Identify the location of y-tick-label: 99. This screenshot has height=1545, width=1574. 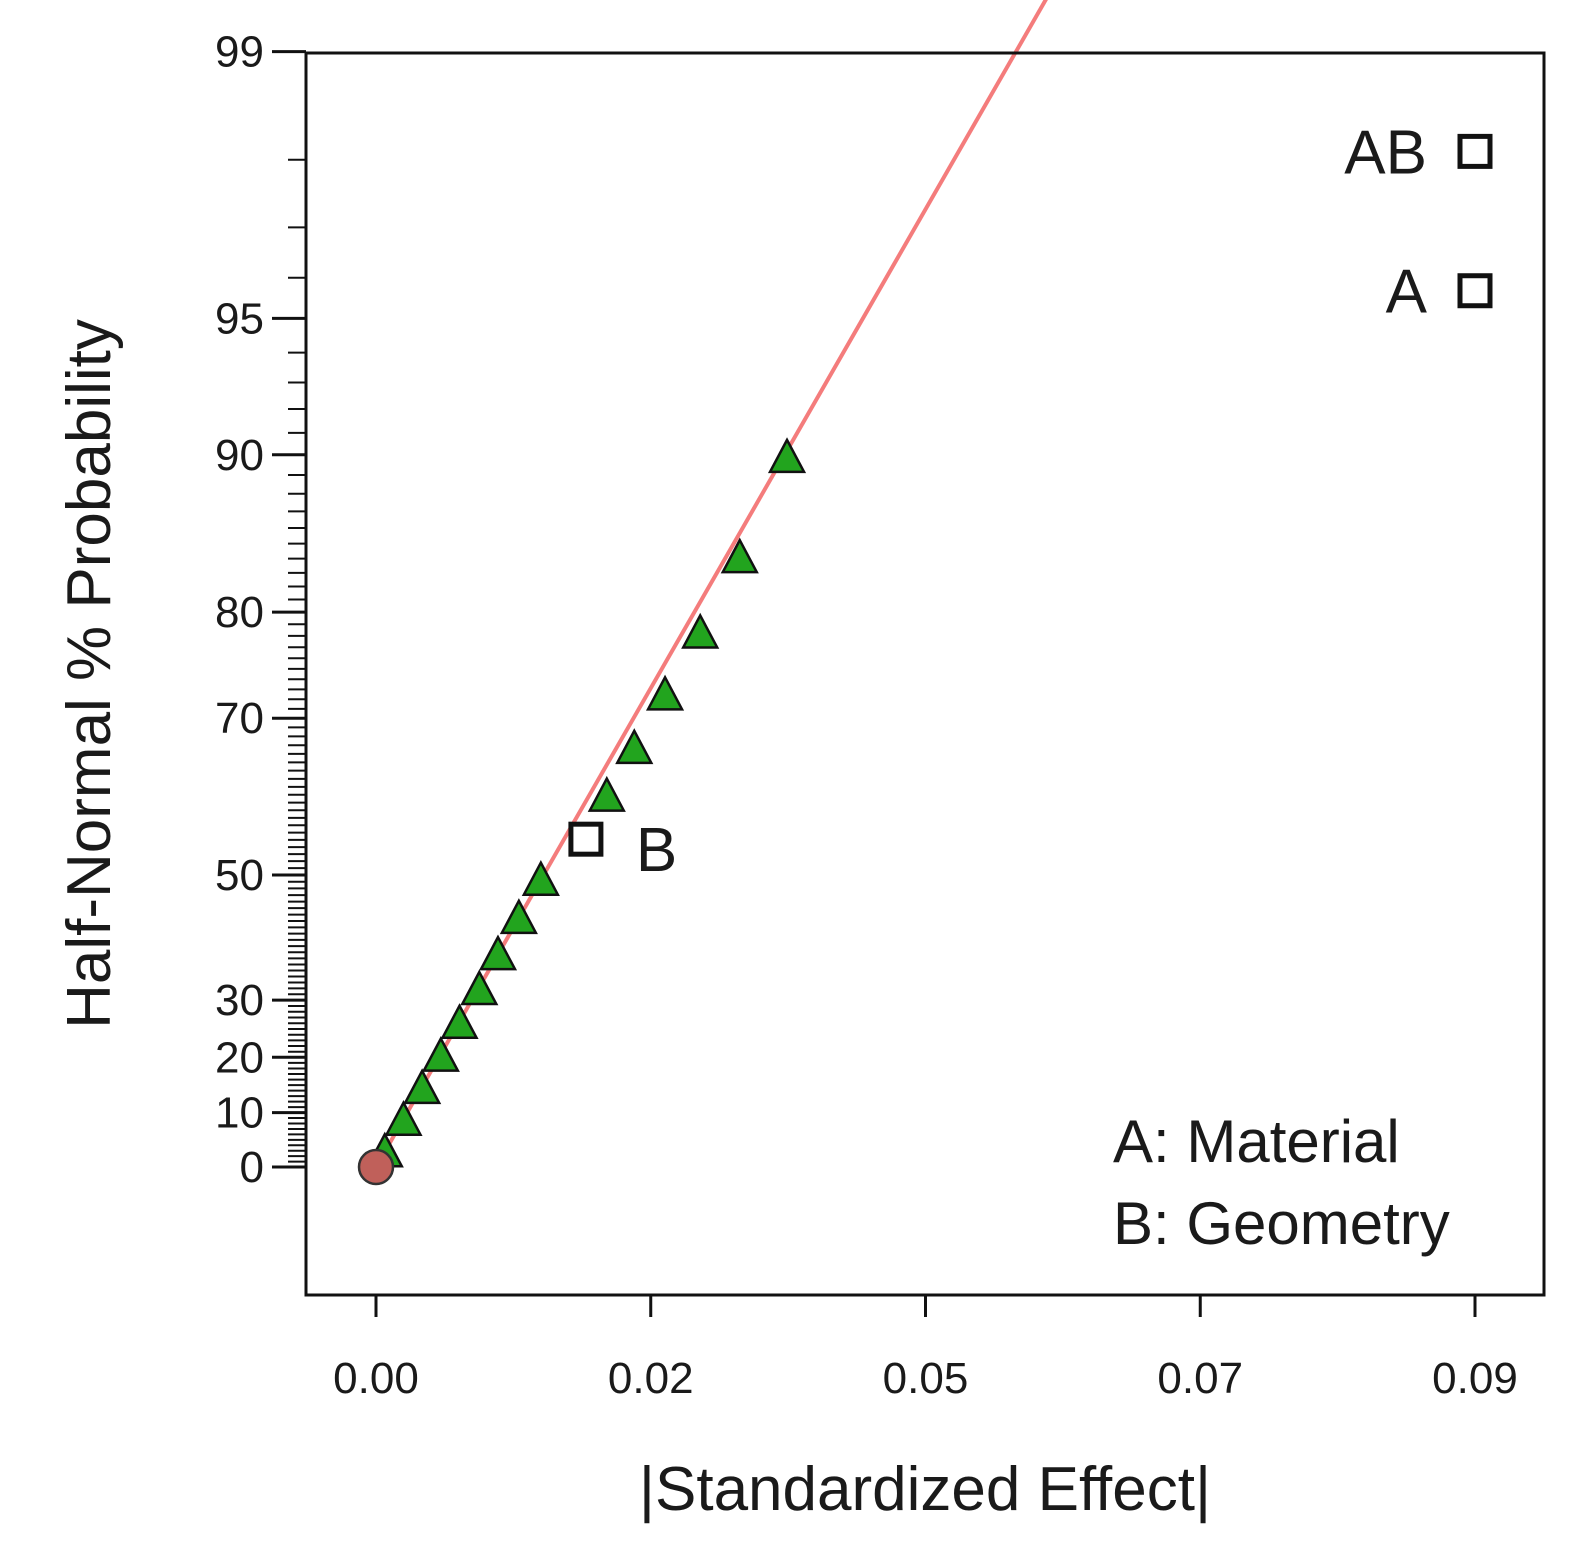
(239, 52).